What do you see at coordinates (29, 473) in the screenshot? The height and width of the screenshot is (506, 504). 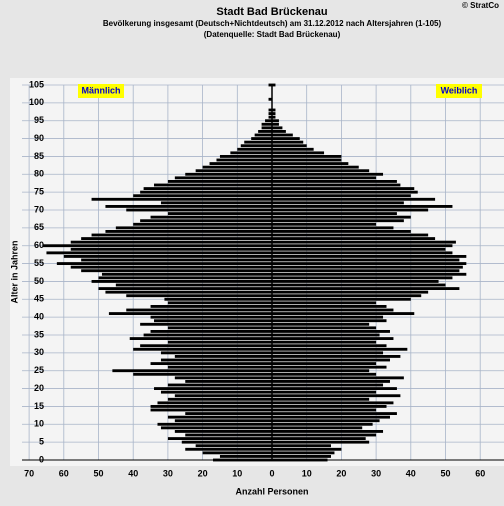 I see `x-tick-label: 70` at bounding box center [29, 473].